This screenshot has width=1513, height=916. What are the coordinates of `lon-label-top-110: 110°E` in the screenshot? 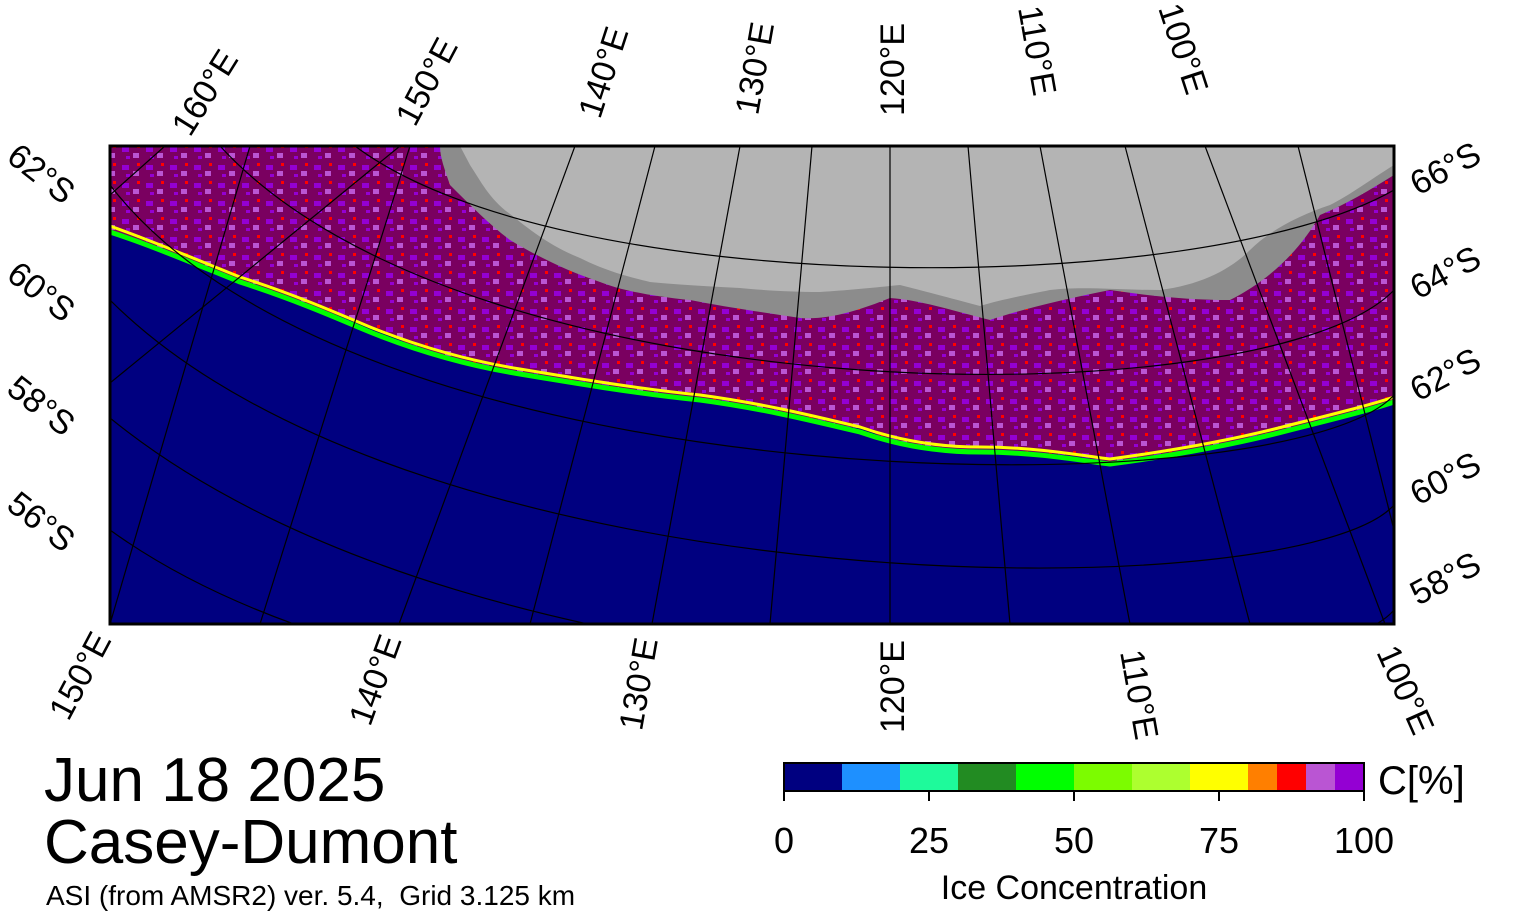 It's located at (1036, 51).